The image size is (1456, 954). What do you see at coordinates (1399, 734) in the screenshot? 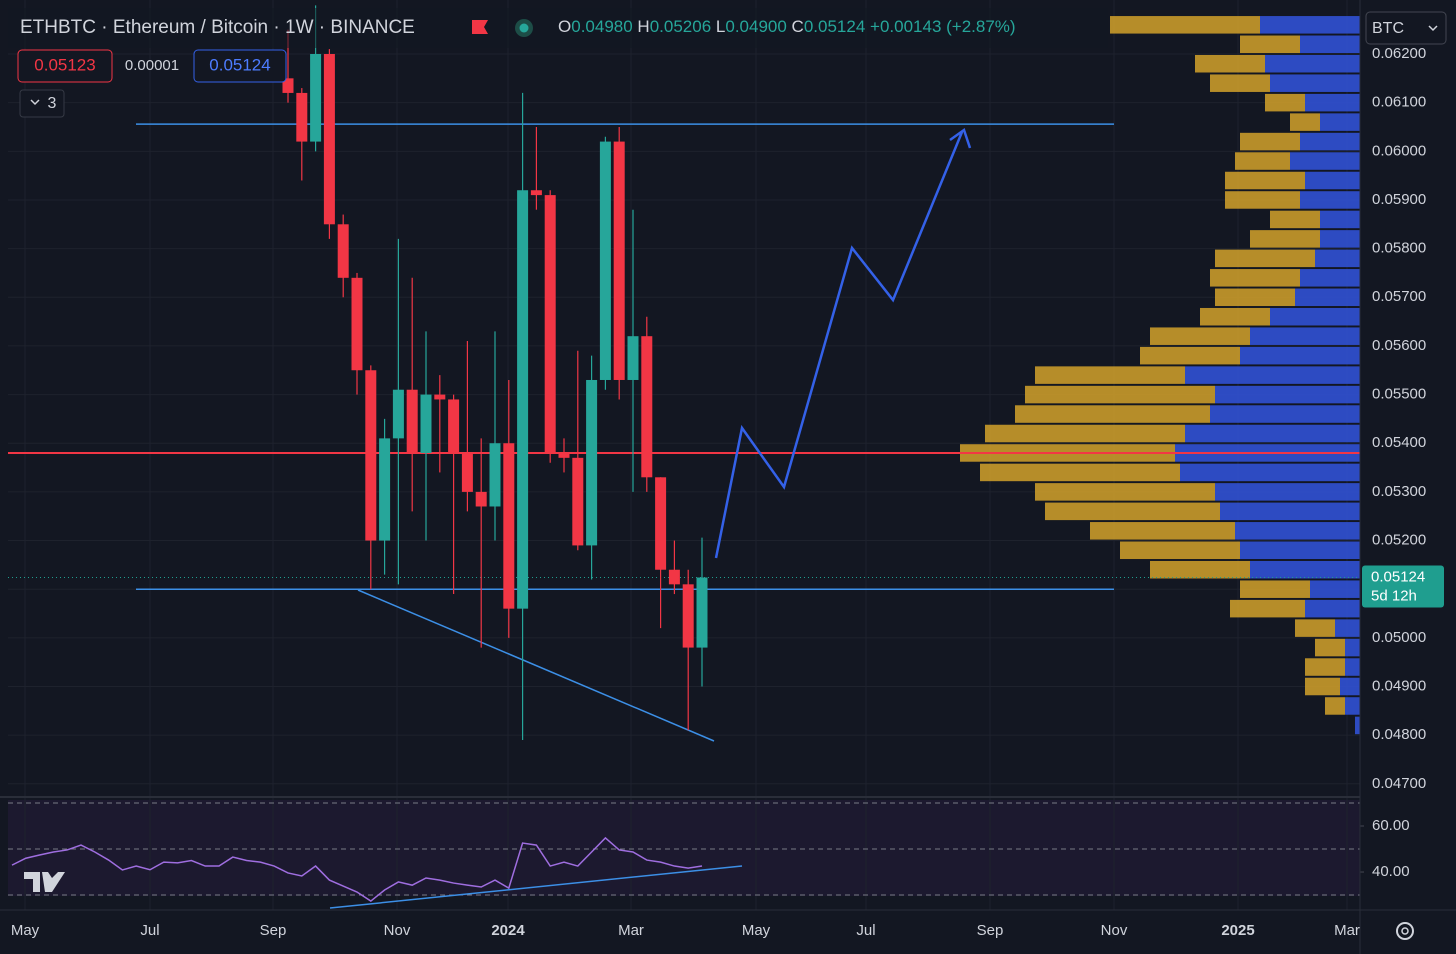
I see `y-tick-label: 0.04800` at bounding box center [1399, 734].